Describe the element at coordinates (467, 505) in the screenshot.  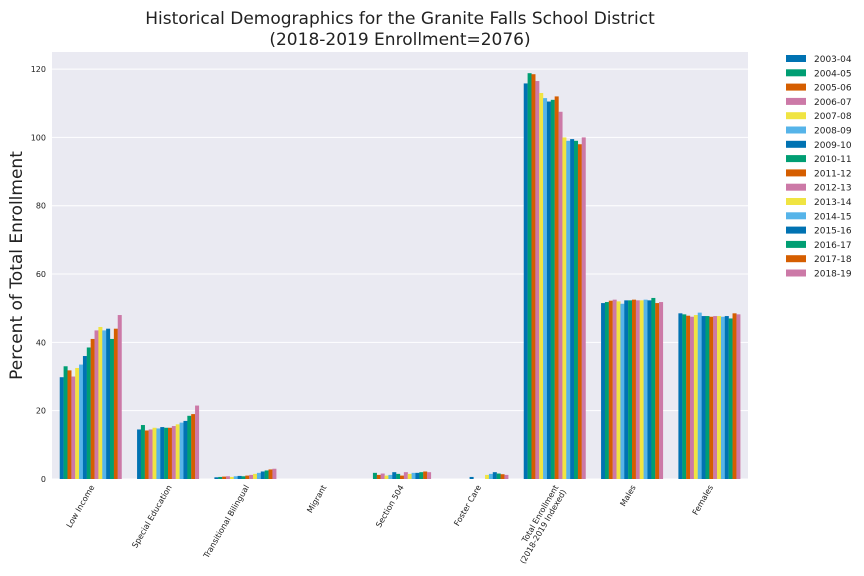
I see `x-tick-label: Foster Care` at that location.